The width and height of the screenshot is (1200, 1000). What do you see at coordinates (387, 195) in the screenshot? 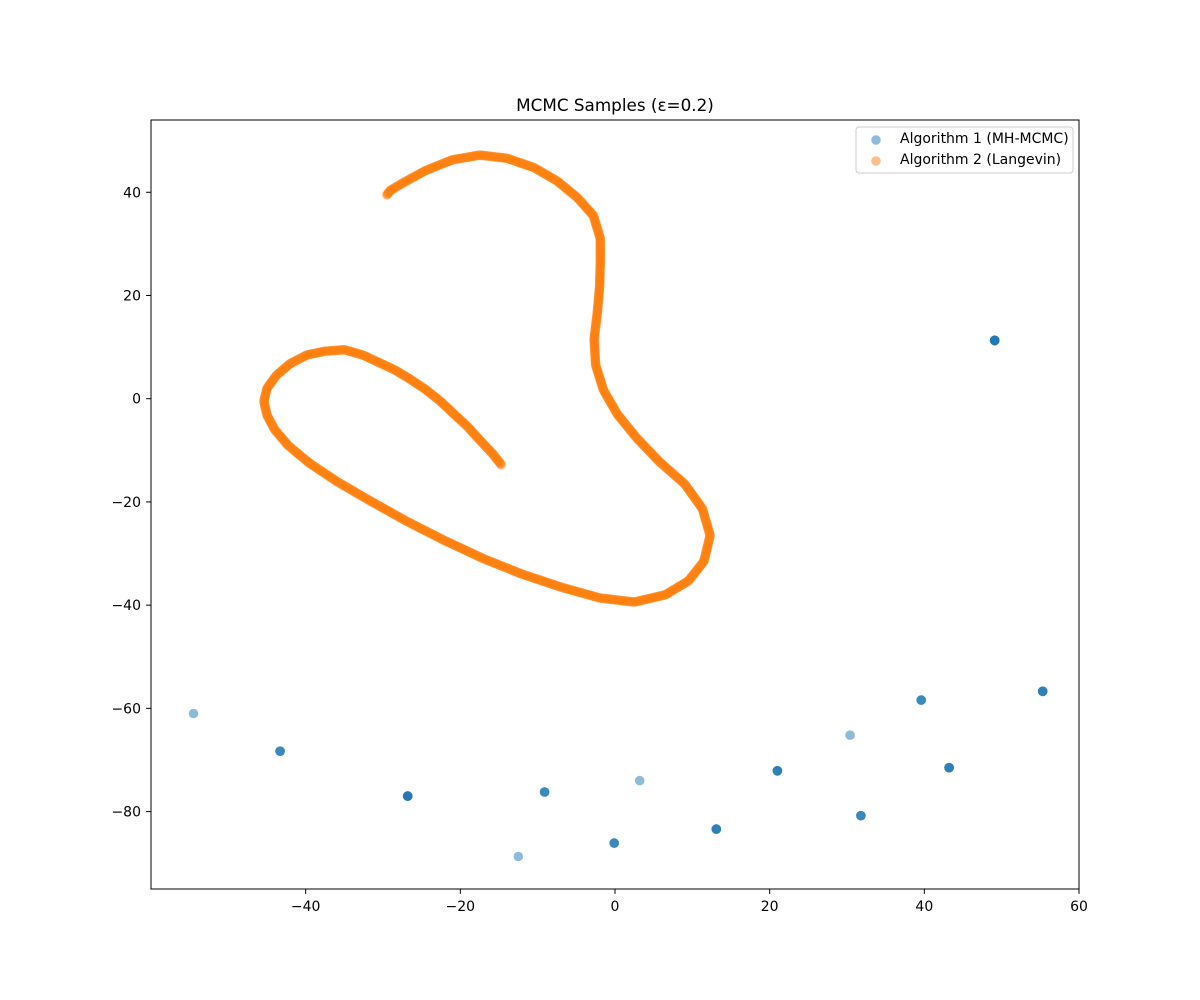
I see `langevin-sample-point` at bounding box center [387, 195].